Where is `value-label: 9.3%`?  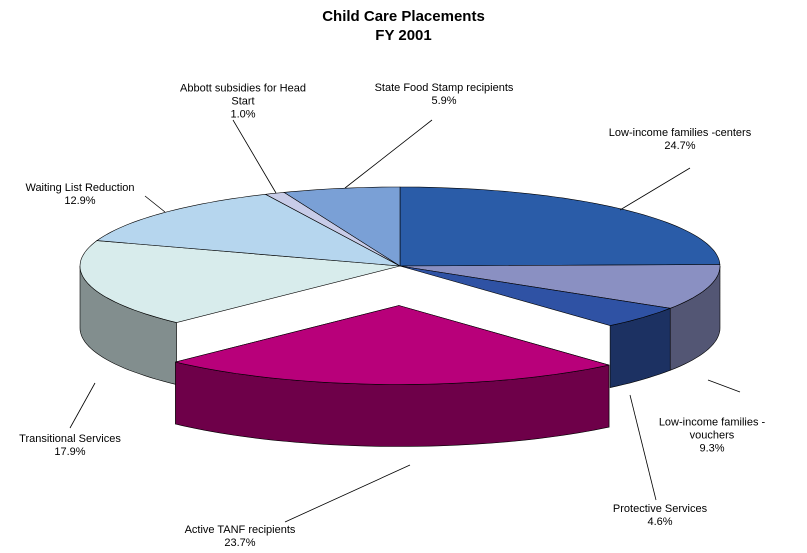
value-label: 9.3% is located at coordinates (712, 448).